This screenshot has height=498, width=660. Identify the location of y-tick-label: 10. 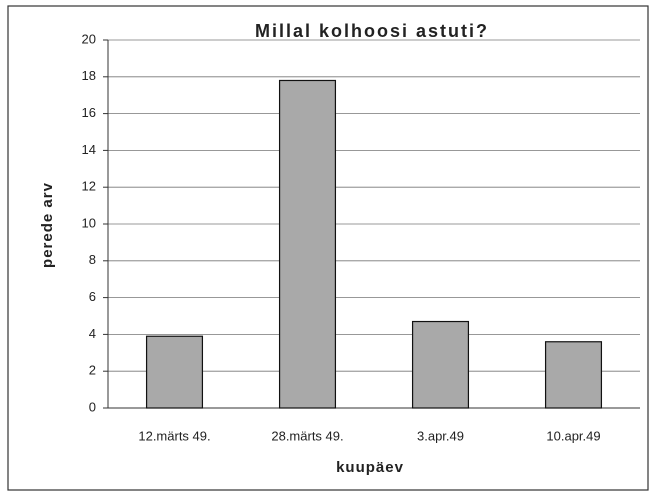
(89, 222).